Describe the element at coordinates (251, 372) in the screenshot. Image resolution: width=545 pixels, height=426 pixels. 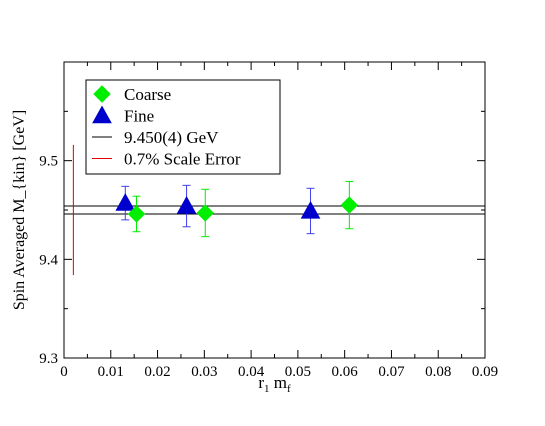
I see `x-tick-label: 0.04` at that location.